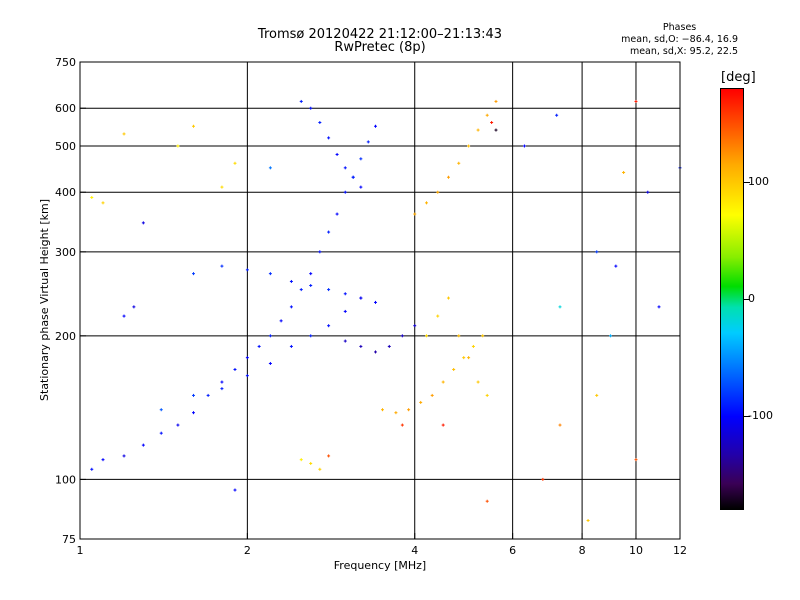  I want to click on chart-title: Tromsø 20120422 21:12:00–21:13:43, so click(380, 34).